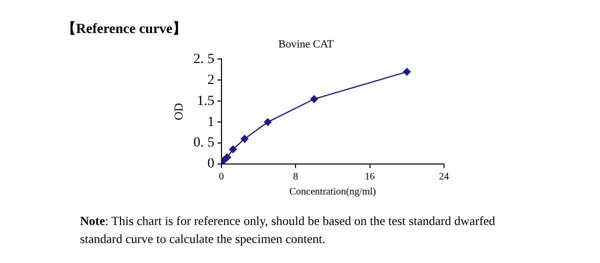 The width and height of the screenshot is (600, 263). What do you see at coordinates (203, 143) in the screenshot?
I see `y-tick-label: 0. 5` at bounding box center [203, 143].